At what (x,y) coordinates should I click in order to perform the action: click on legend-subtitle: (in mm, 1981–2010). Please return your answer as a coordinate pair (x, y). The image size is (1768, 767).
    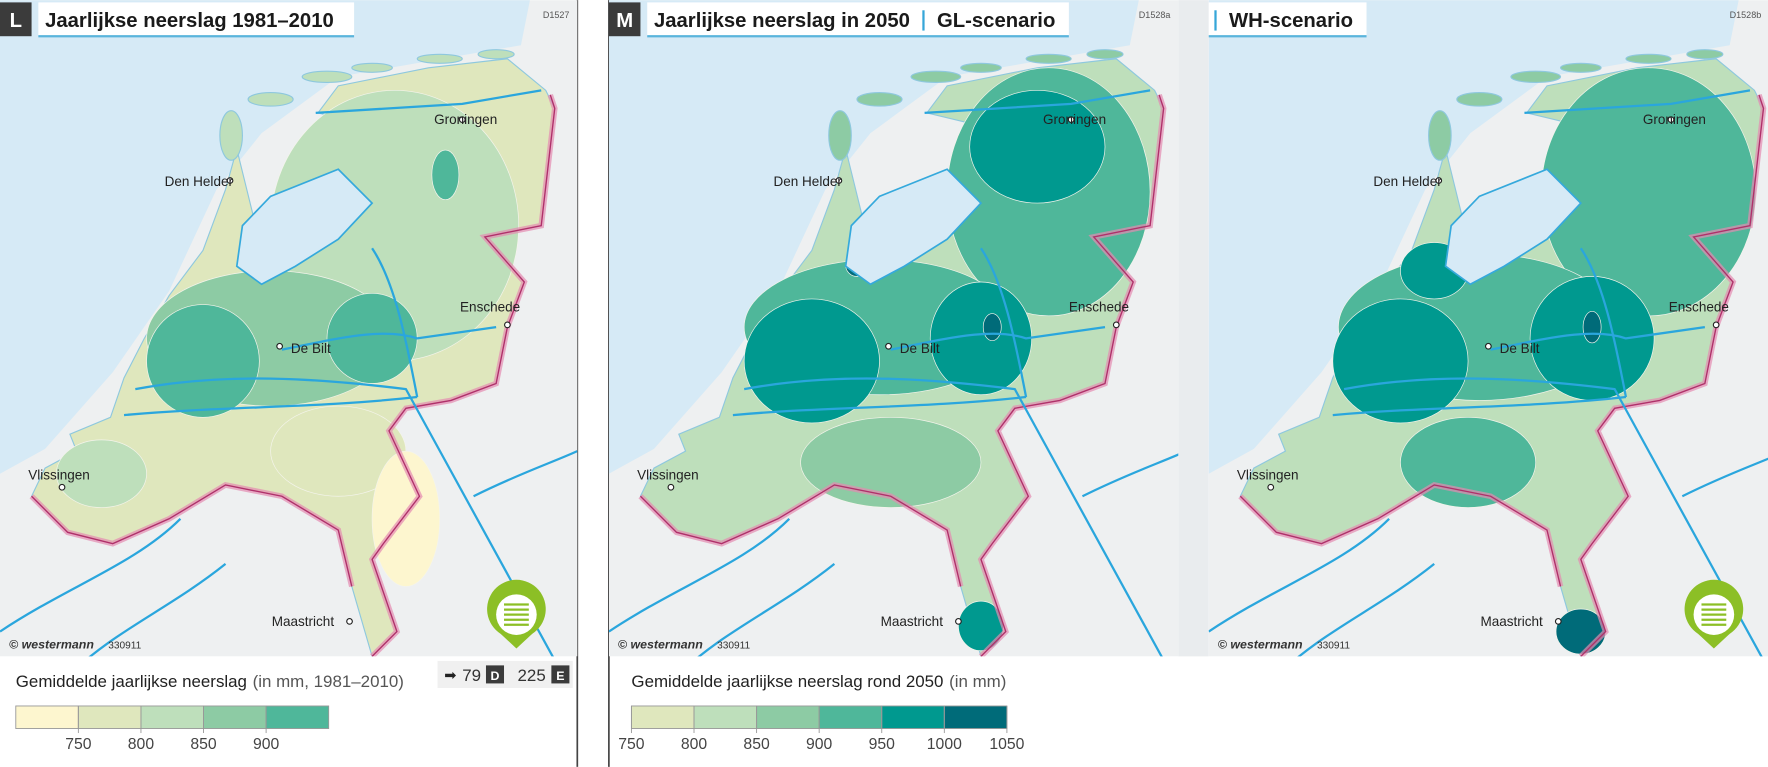
    Looking at the image, I should click on (328, 681).